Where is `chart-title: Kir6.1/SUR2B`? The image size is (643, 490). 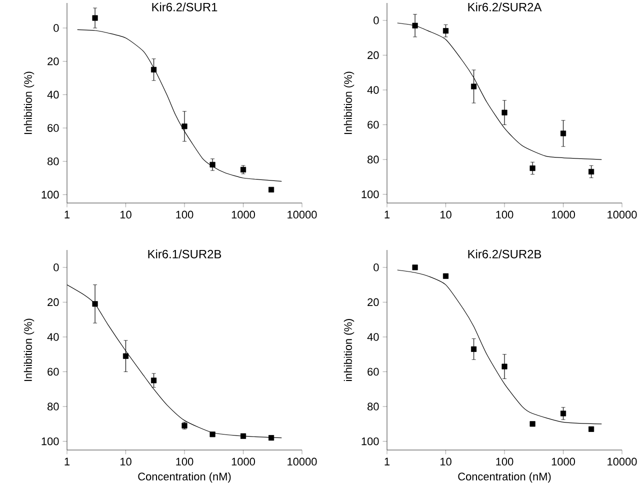
chart-title: Kir6.1/SUR2B is located at coordinates (185, 254).